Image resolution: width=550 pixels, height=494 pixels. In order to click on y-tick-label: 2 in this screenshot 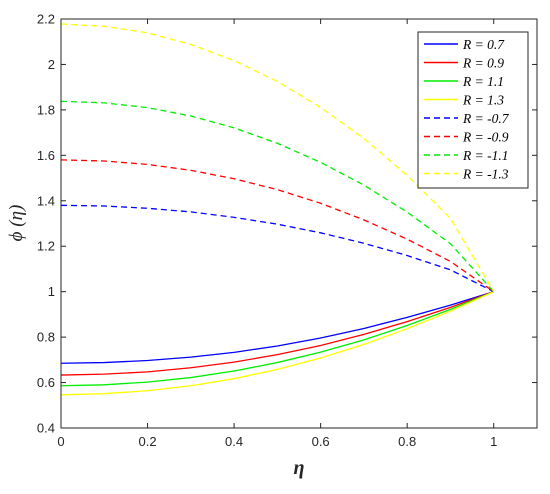, I will do `click(51, 64)`.